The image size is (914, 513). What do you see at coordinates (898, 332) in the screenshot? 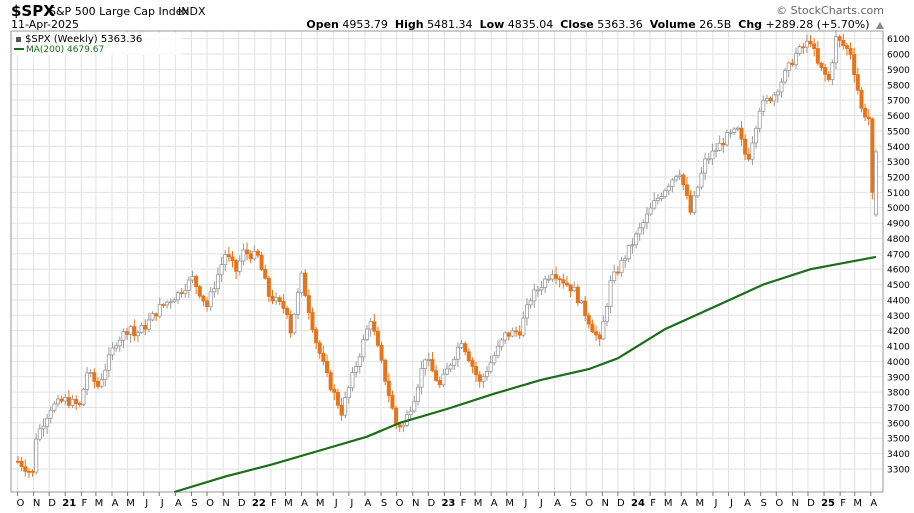
I see `y-tick-label: 4200` at bounding box center [898, 332].